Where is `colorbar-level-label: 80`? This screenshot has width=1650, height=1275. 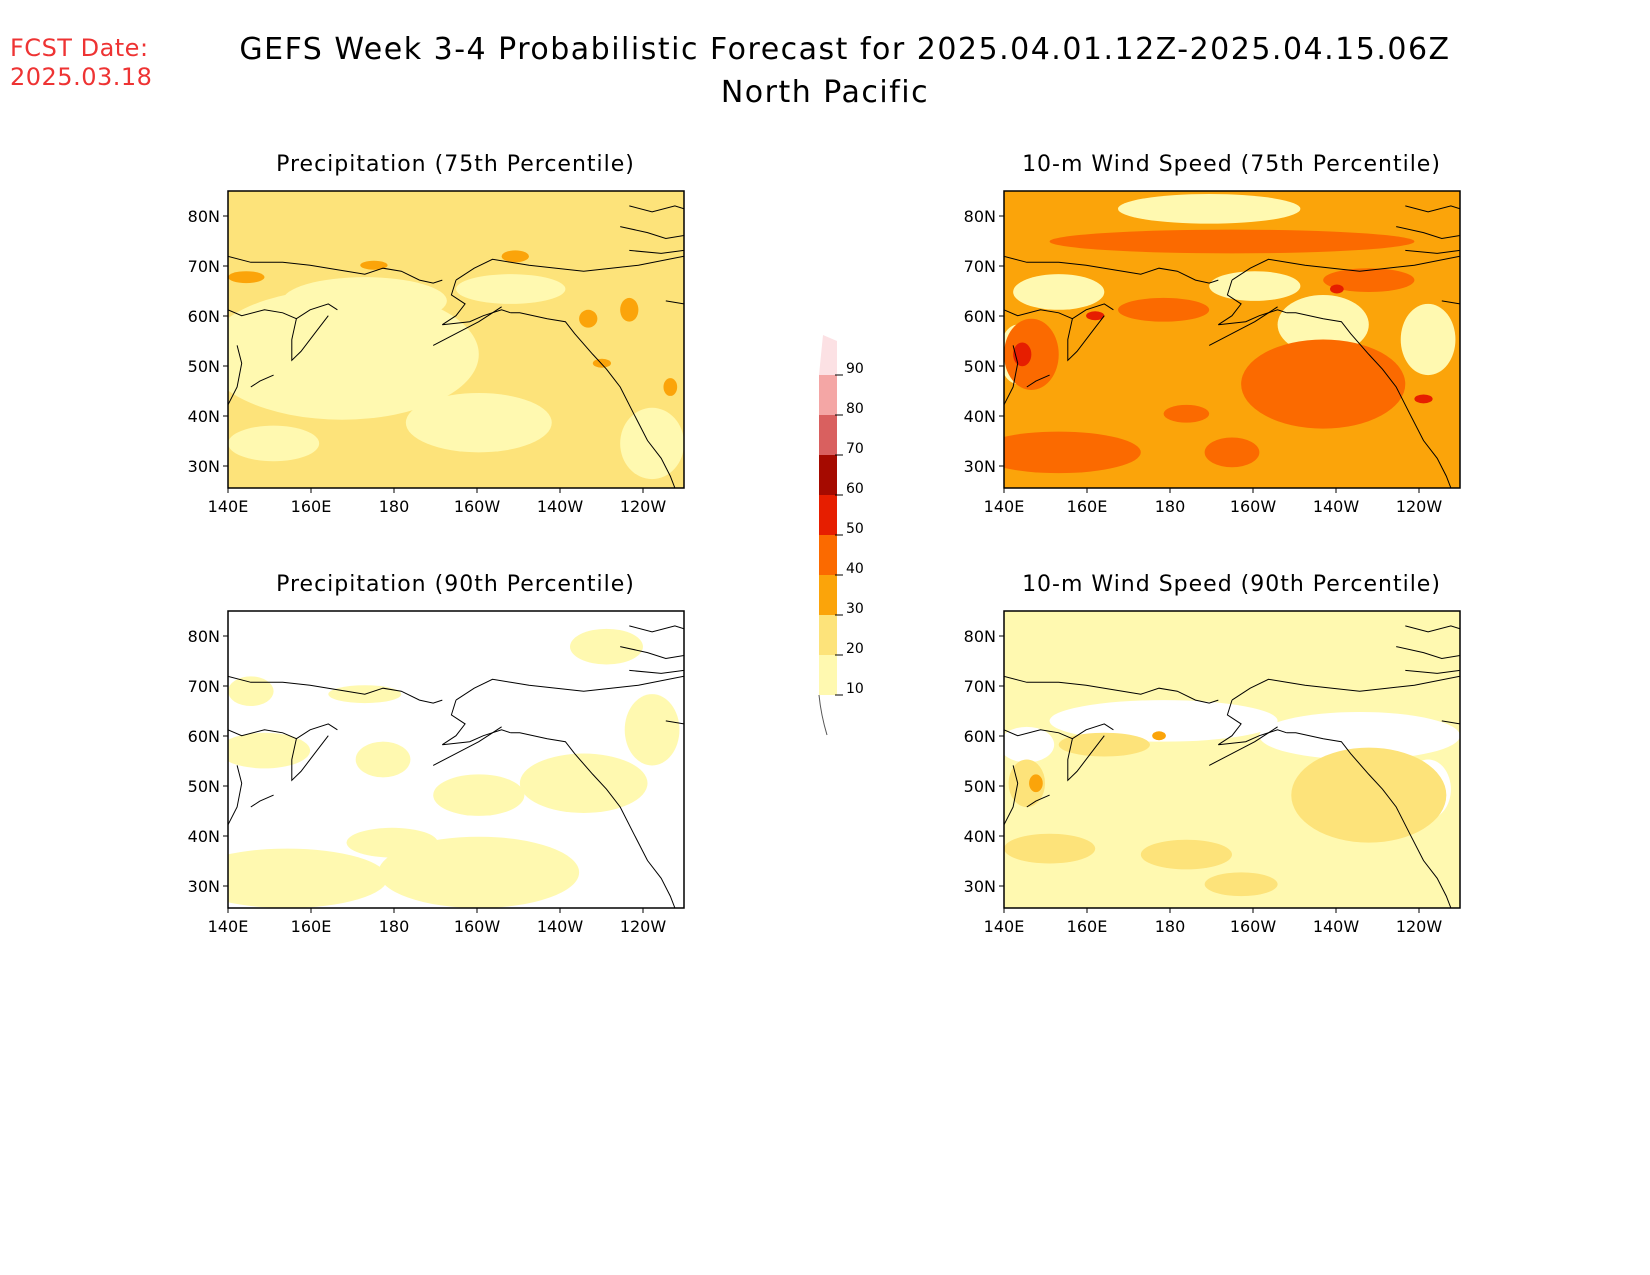
colorbar-level-label: 80 is located at coordinates (855, 409).